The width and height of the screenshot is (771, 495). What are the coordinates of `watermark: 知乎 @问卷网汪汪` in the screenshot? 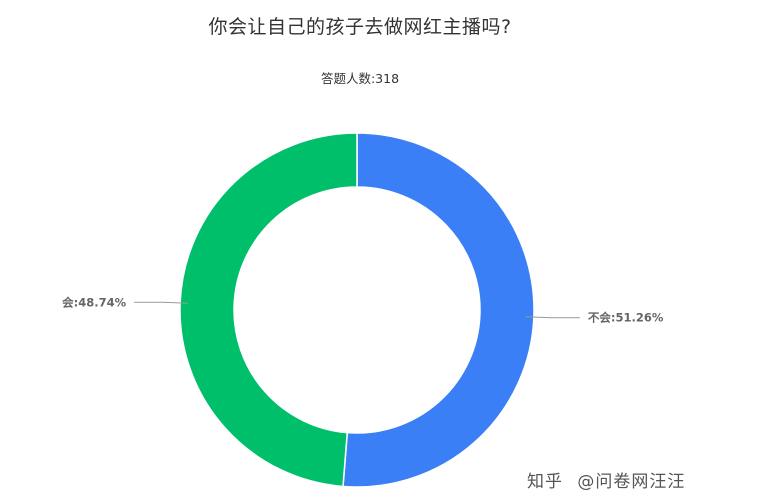 It's located at (606, 479).